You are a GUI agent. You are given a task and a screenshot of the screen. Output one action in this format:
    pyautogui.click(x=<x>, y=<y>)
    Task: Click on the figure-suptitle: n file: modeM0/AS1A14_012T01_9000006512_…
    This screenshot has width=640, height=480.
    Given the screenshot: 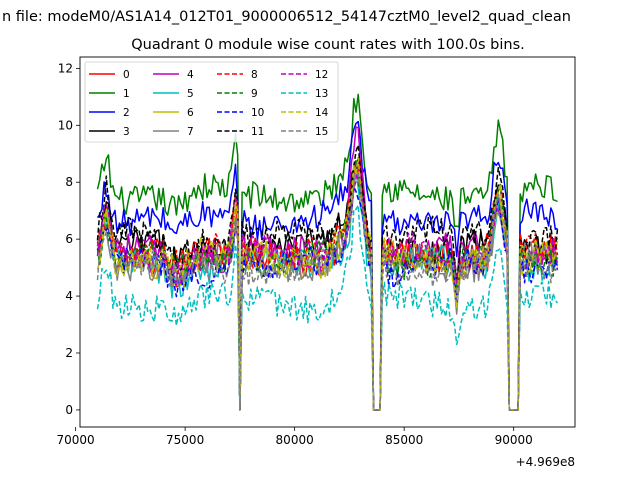 What is the action you would take?
    pyautogui.click(x=286, y=17)
    